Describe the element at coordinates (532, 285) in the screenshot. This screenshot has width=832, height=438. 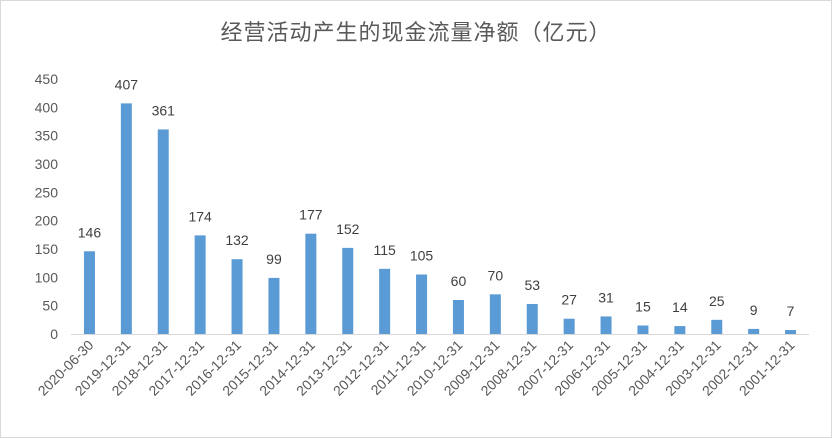
I see `data-label: 53` at that location.